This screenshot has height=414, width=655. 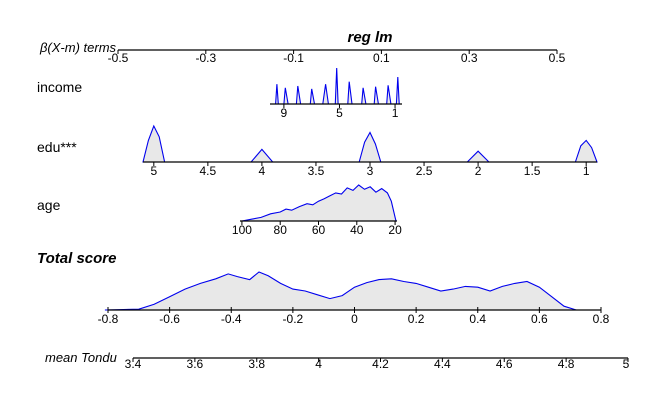 What do you see at coordinates (262, 171) in the screenshot?
I see `edu-tick-label: 4` at bounding box center [262, 171].